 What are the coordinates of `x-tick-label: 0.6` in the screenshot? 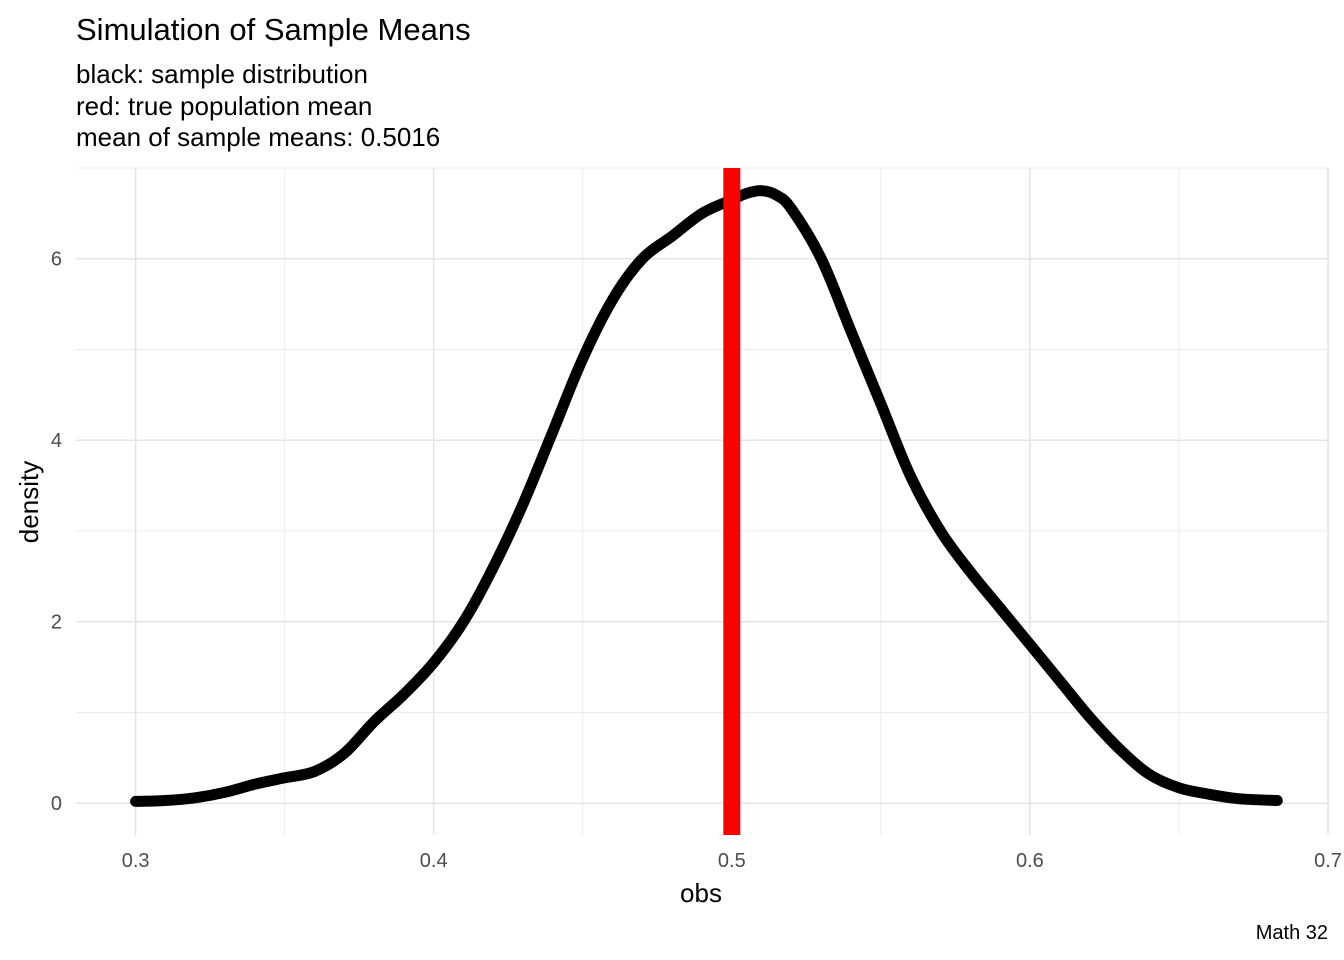 It's located at (1030, 861).